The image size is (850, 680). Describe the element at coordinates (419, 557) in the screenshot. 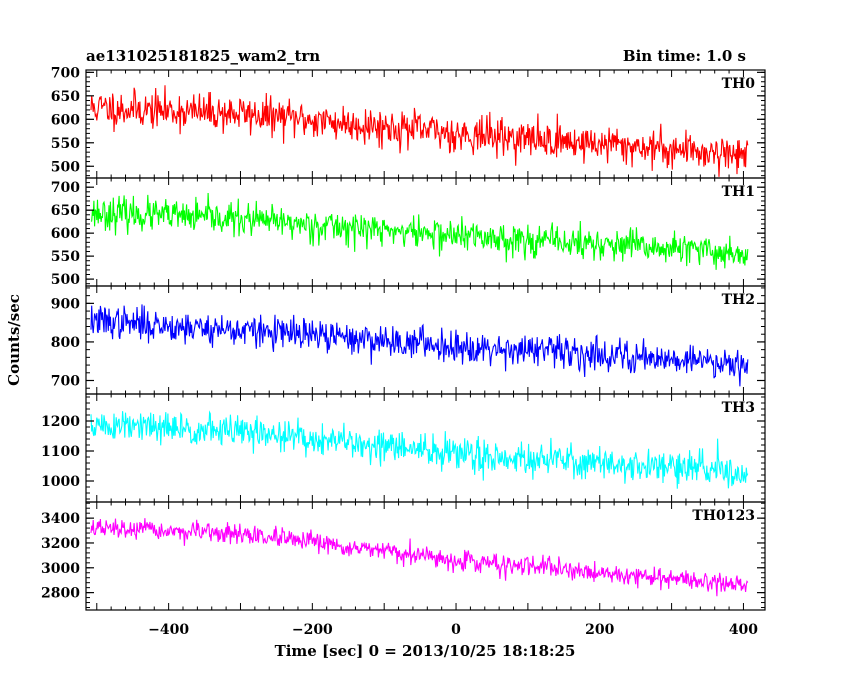

I see `series-line-th0123` at that location.